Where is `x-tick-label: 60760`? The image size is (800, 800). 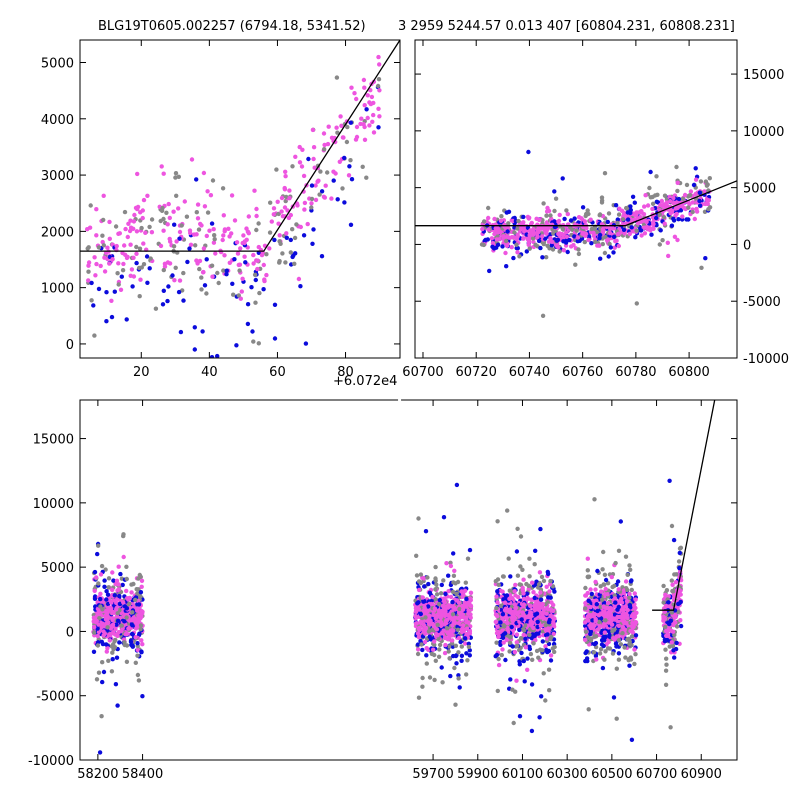
x-tick-label: 60760 is located at coordinates (582, 372).